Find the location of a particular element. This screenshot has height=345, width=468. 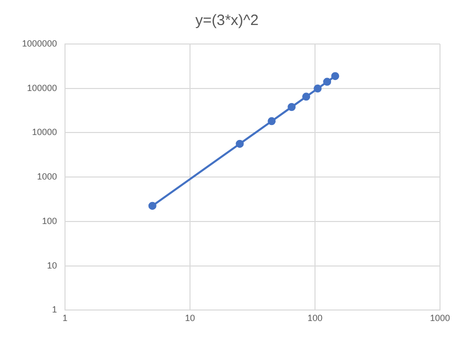

x-tick-label: 10 is located at coordinates (190, 318).